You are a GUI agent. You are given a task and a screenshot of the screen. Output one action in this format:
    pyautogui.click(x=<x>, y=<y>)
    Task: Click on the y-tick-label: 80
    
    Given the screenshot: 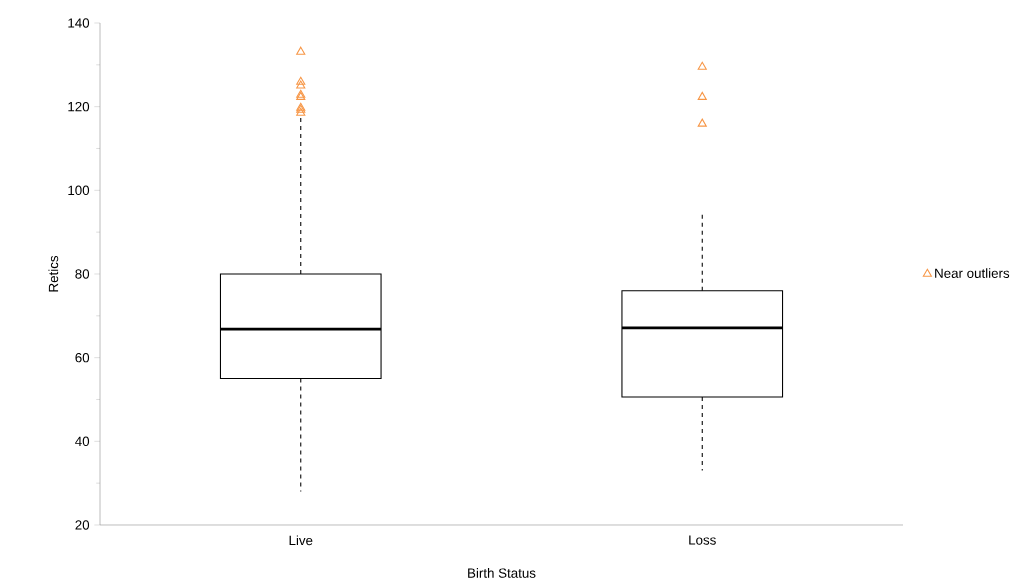 What is the action you would take?
    pyautogui.click(x=82, y=274)
    